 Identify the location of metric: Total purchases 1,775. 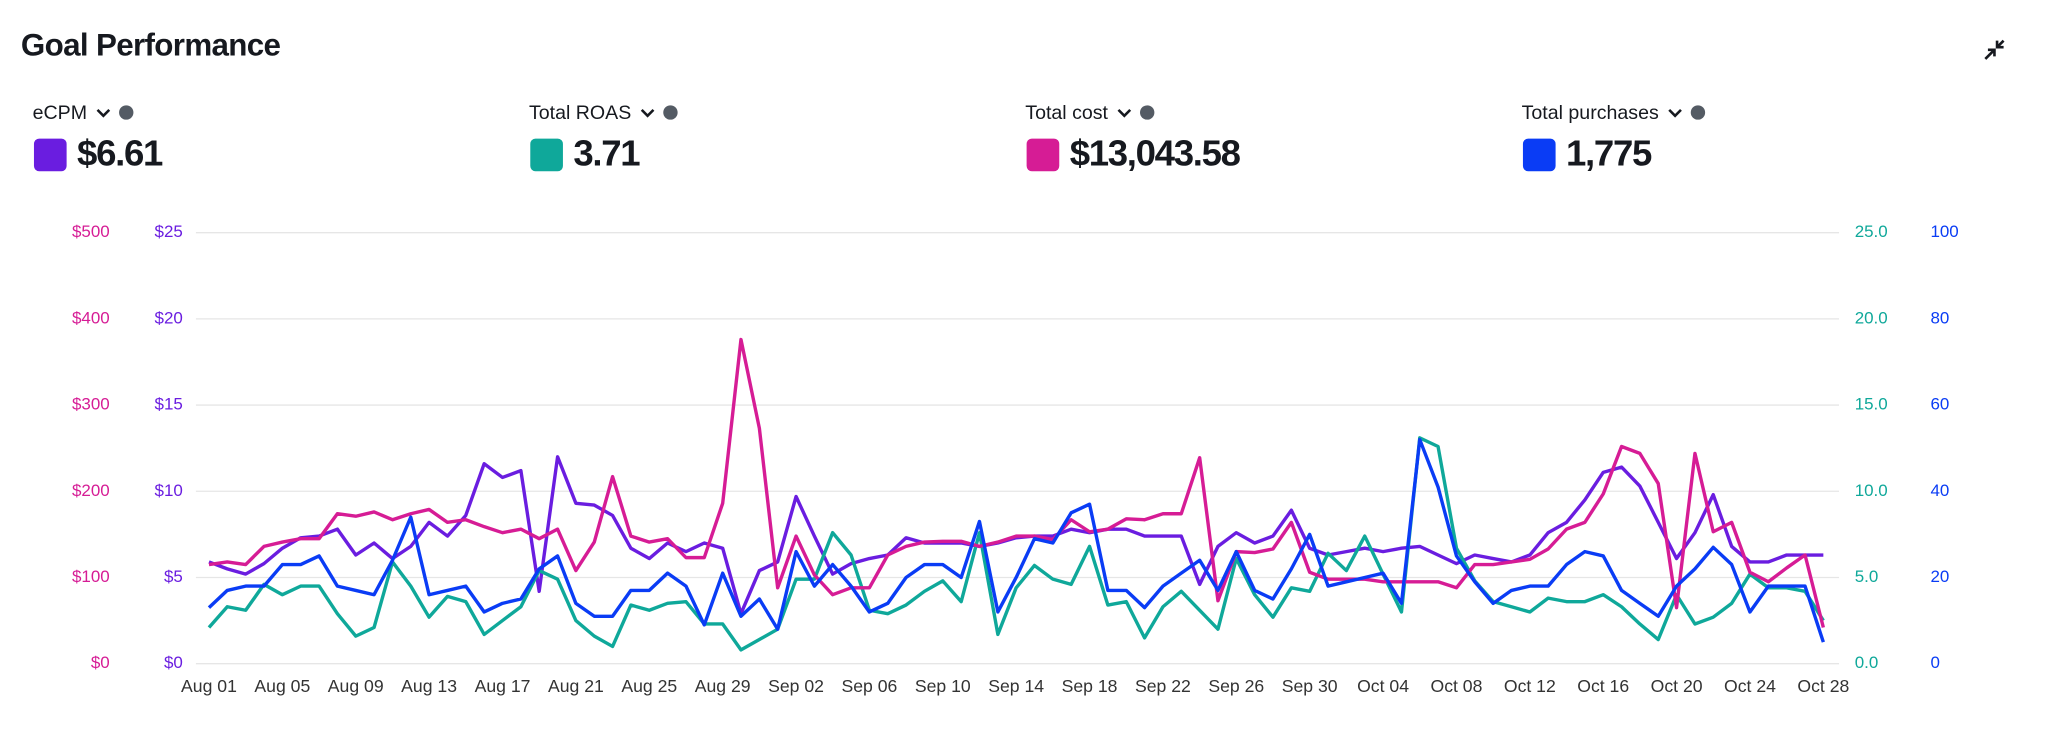
(1614, 137).